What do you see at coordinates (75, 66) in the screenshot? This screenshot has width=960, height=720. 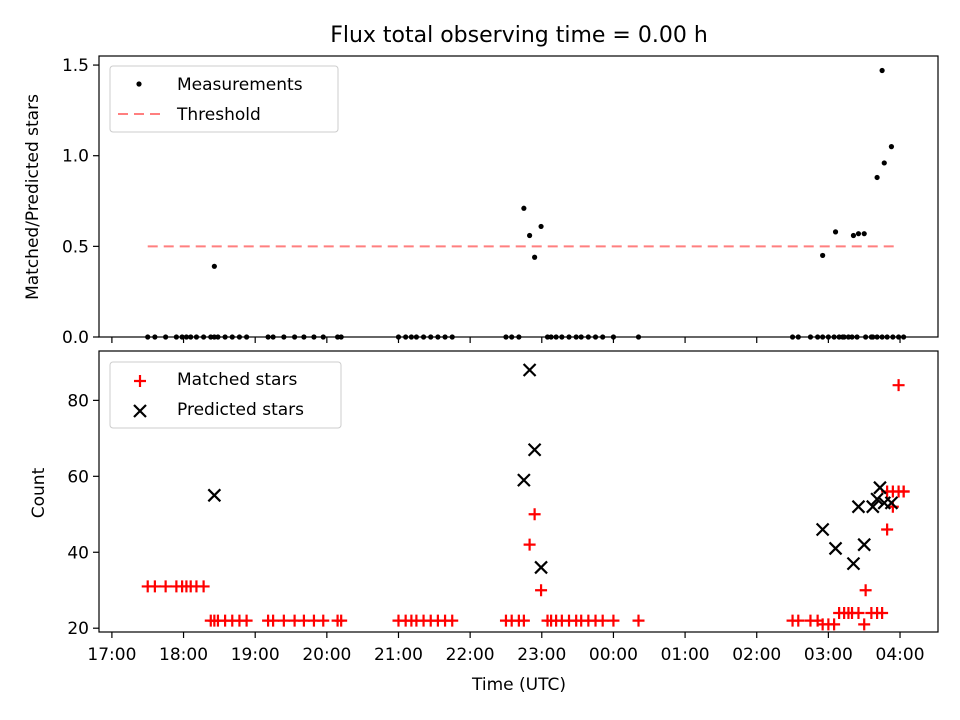 I see `y-tick-label: 1.5` at bounding box center [75, 66].